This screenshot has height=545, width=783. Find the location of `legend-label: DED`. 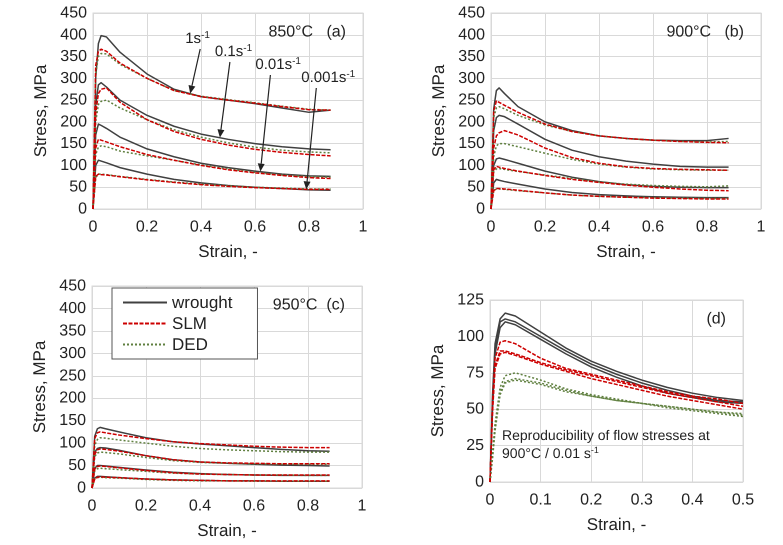

legend-label: DED is located at coordinates (190, 344).